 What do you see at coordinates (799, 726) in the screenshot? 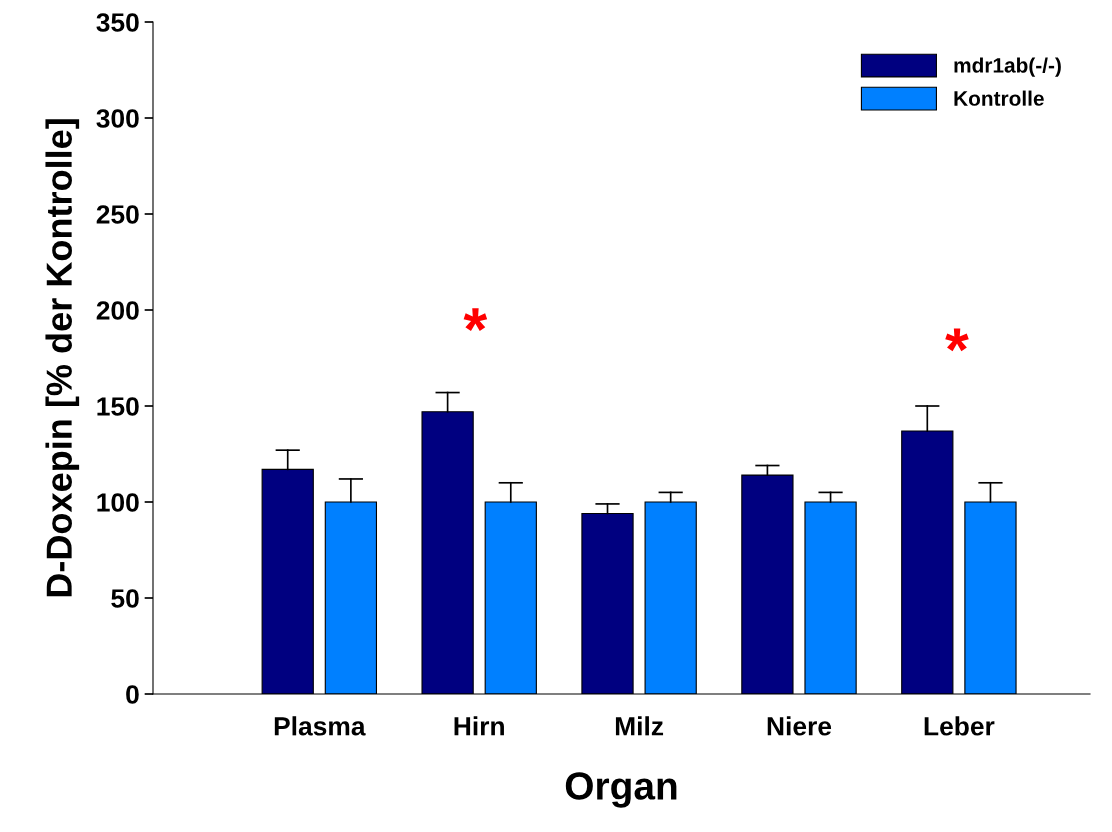
I see `x-tick-label: Niere` at bounding box center [799, 726].